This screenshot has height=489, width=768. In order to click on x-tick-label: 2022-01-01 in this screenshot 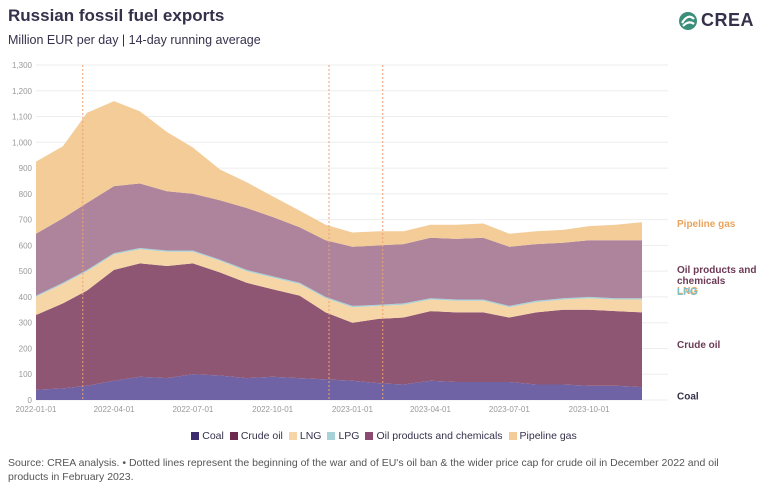, I will do `click(36, 409)`.